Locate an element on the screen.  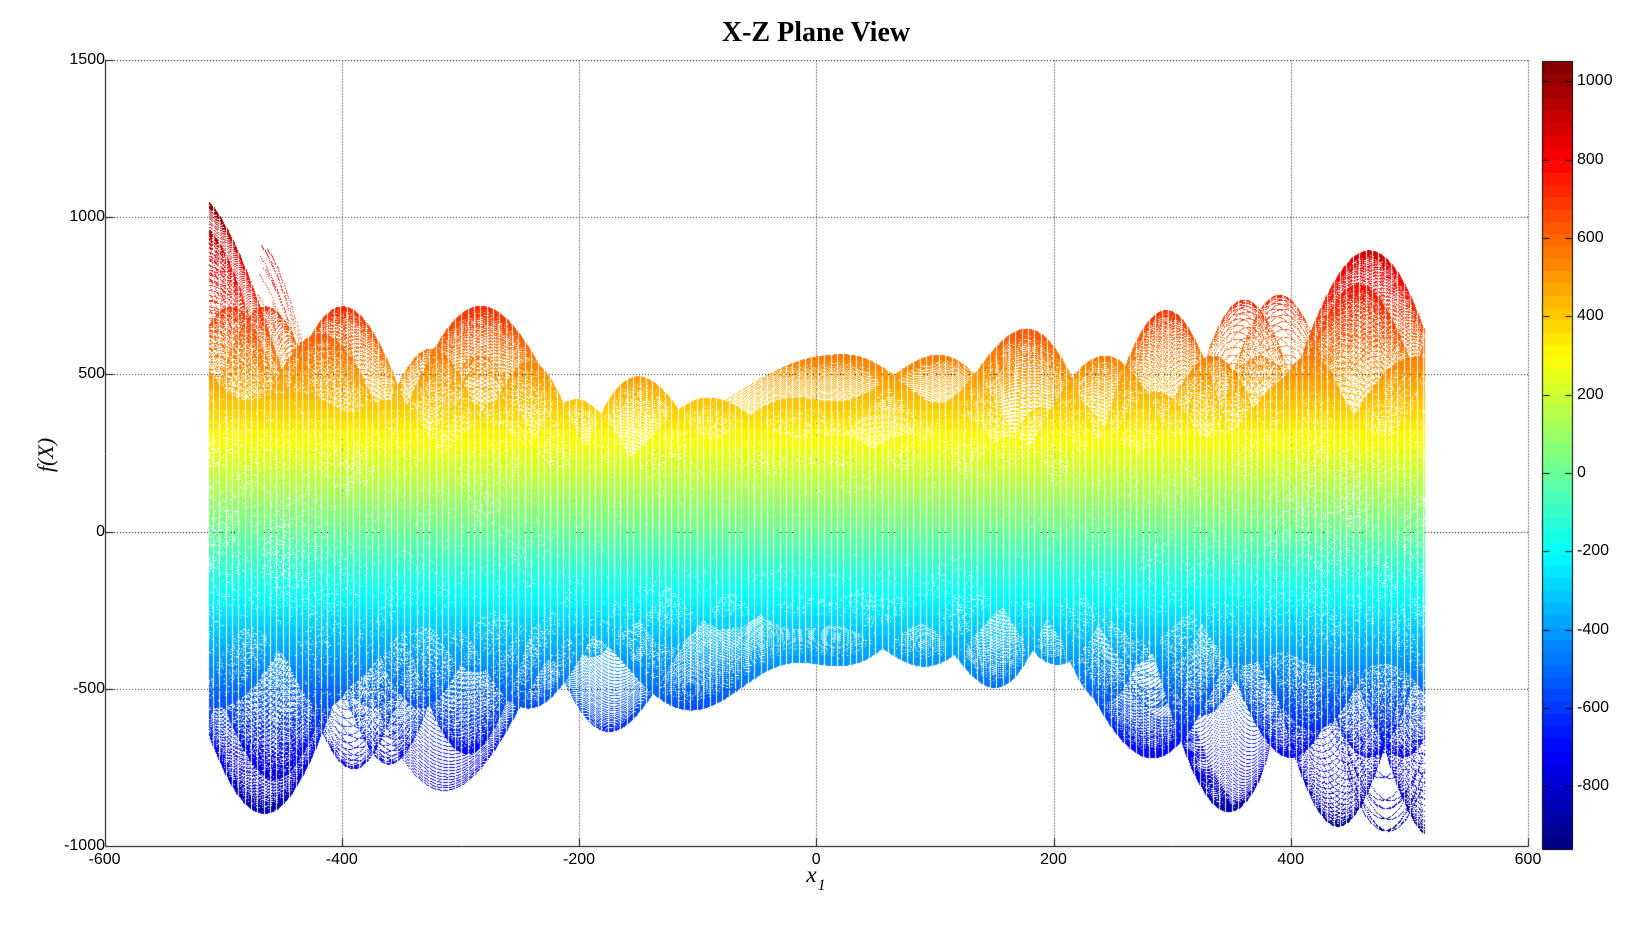
colorbar-tick-label: 0 is located at coordinates (1581, 473).